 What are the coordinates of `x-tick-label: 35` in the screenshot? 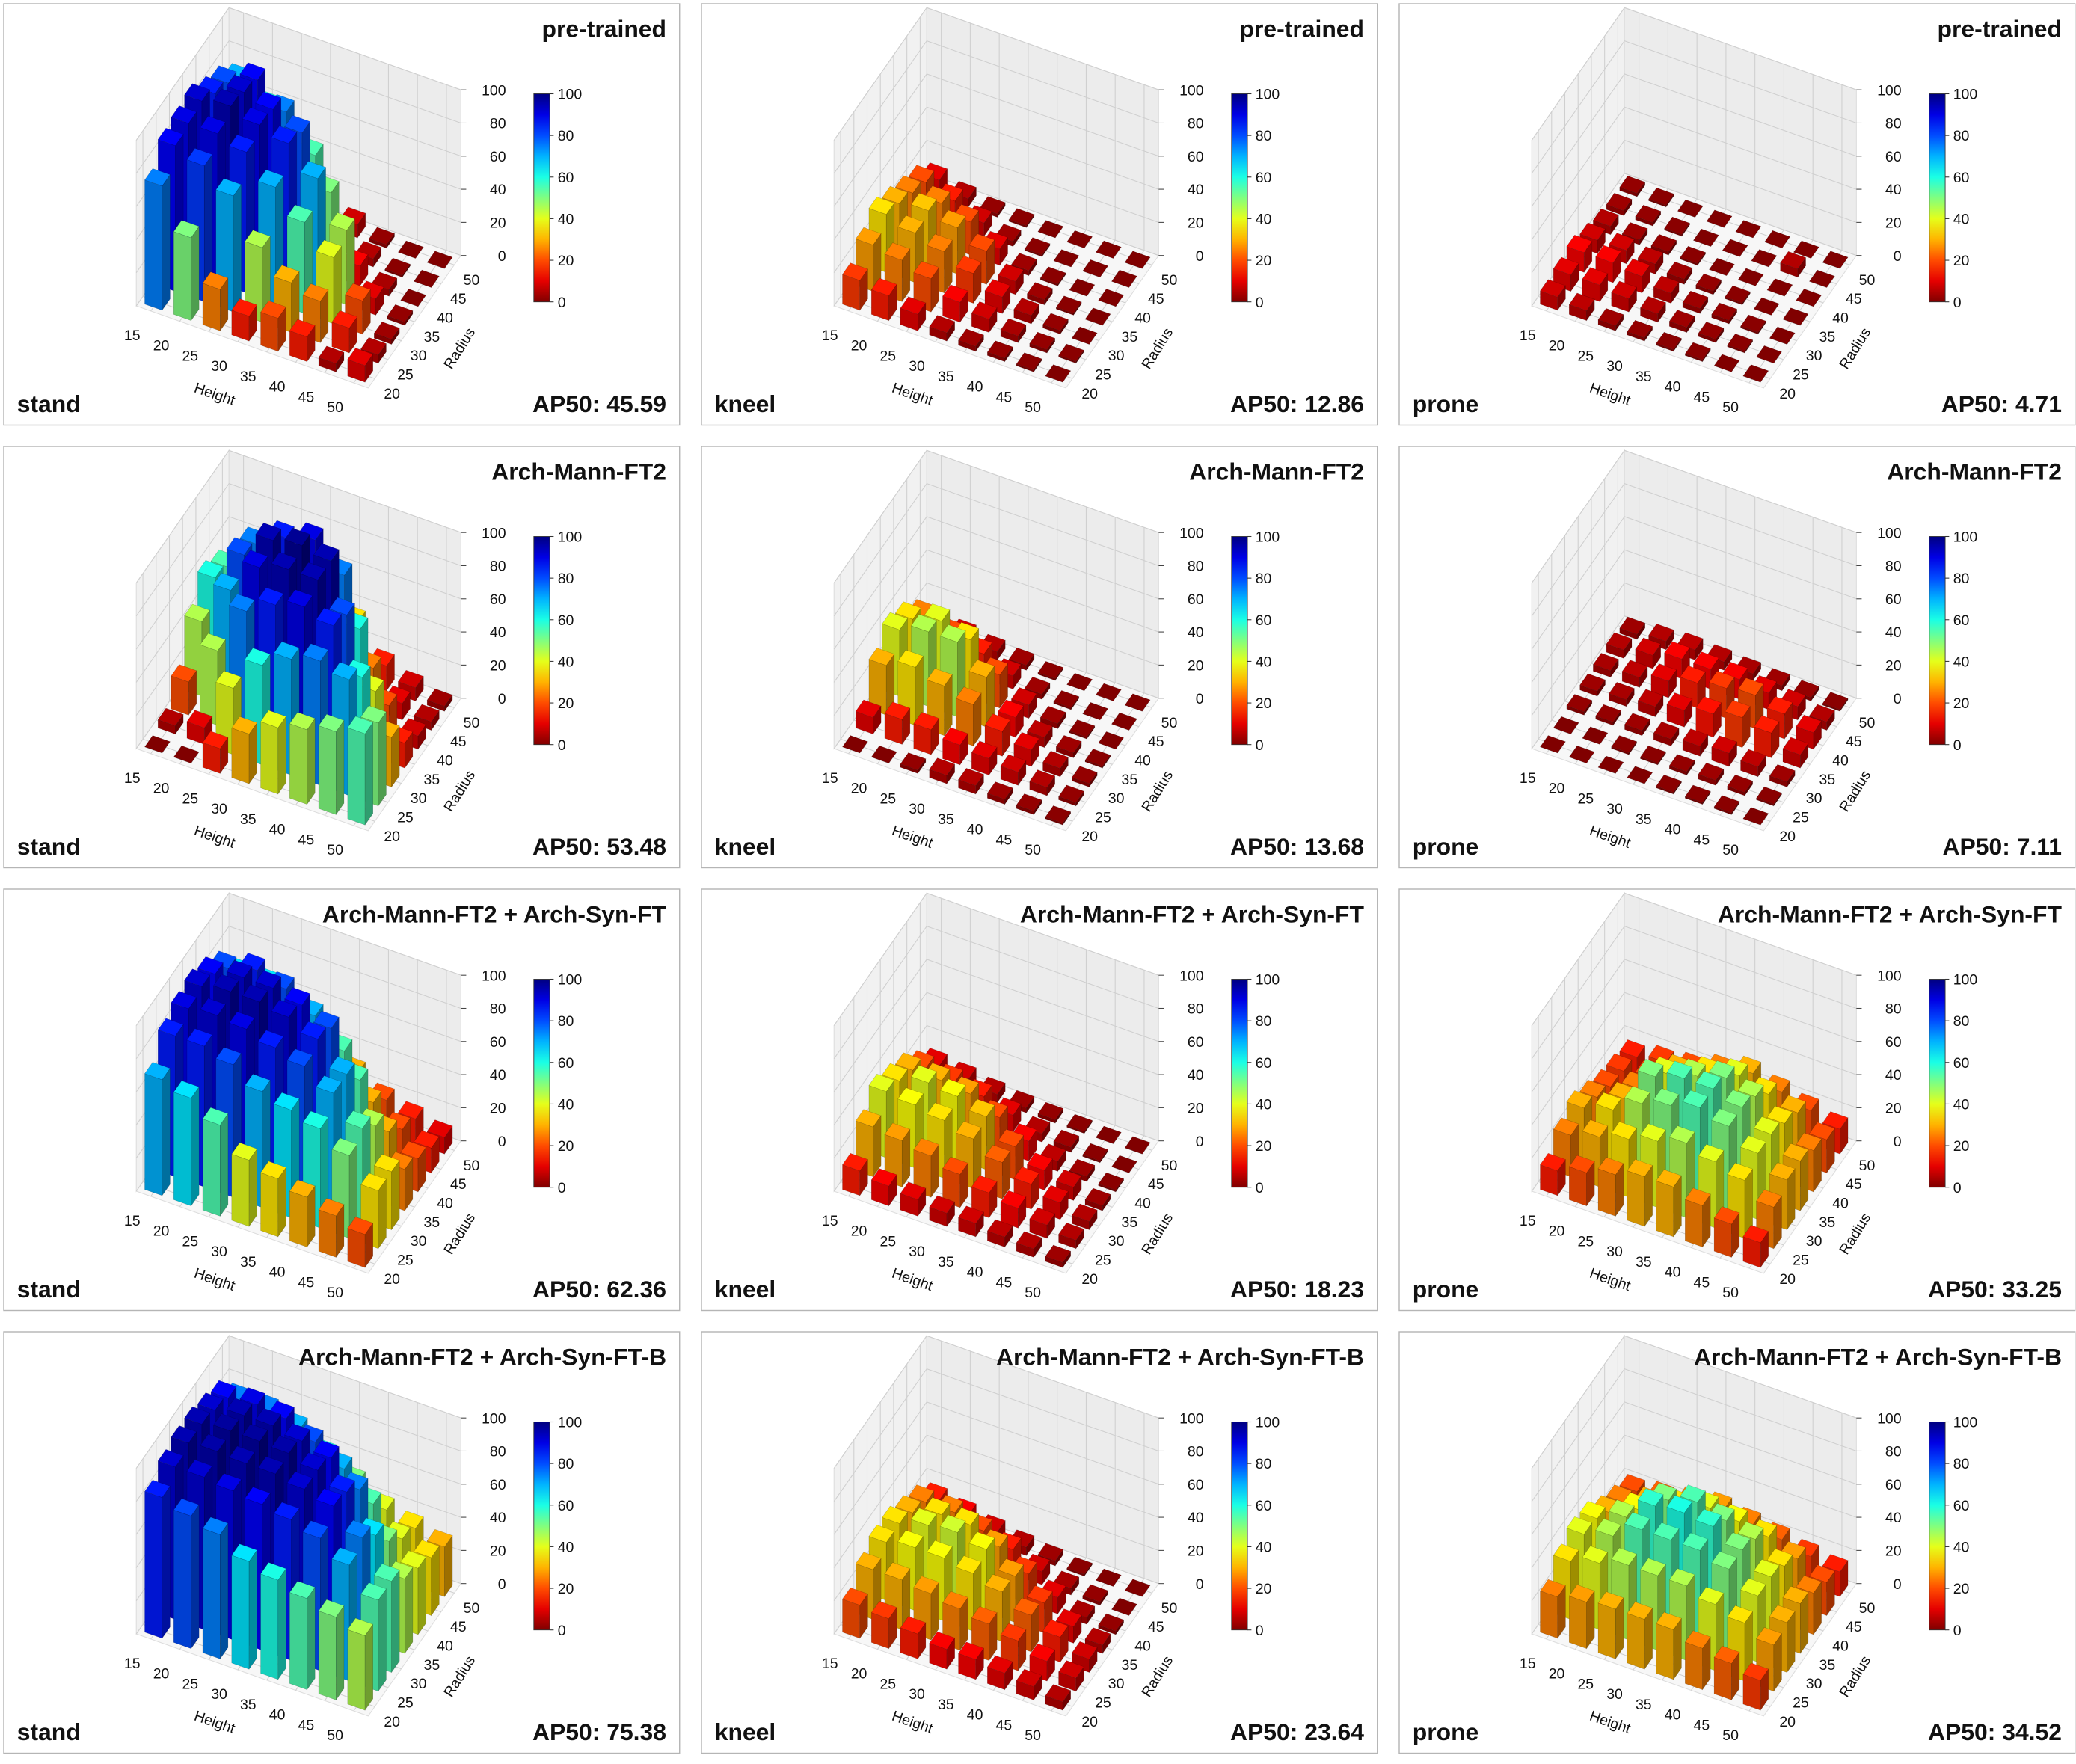 It's located at (1644, 377).